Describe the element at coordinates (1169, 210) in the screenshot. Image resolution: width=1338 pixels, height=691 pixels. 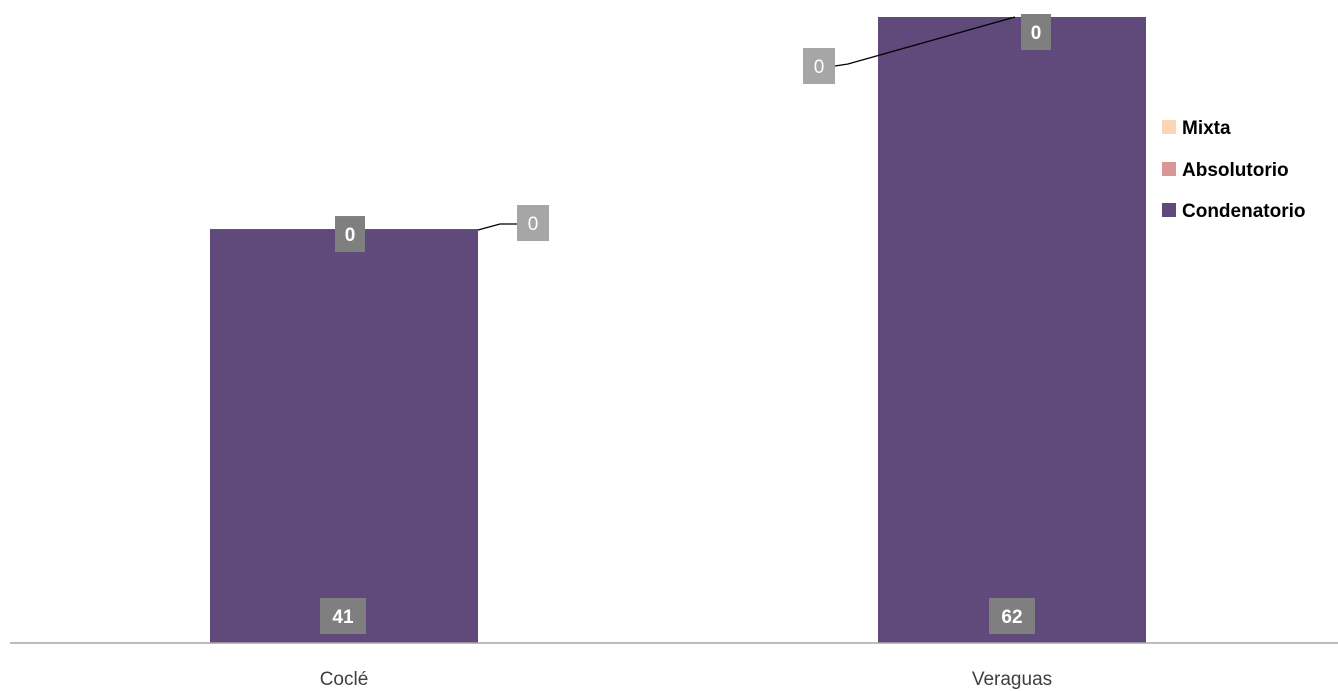
I see `legend-swatch-condenatorio` at that location.